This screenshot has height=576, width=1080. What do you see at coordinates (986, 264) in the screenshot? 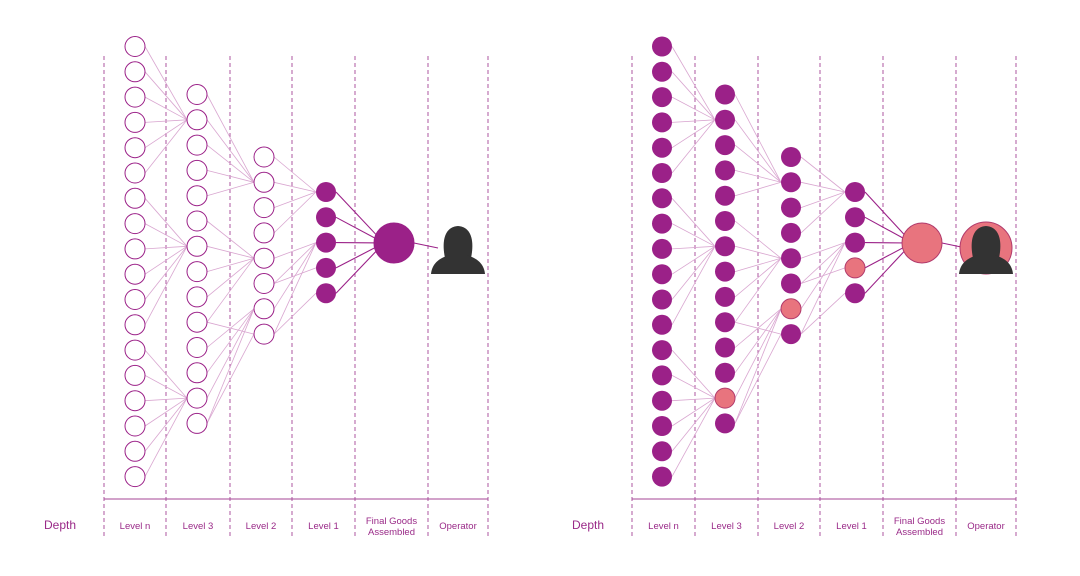
I see `operator-shoulders-shape` at bounding box center [986, 264].